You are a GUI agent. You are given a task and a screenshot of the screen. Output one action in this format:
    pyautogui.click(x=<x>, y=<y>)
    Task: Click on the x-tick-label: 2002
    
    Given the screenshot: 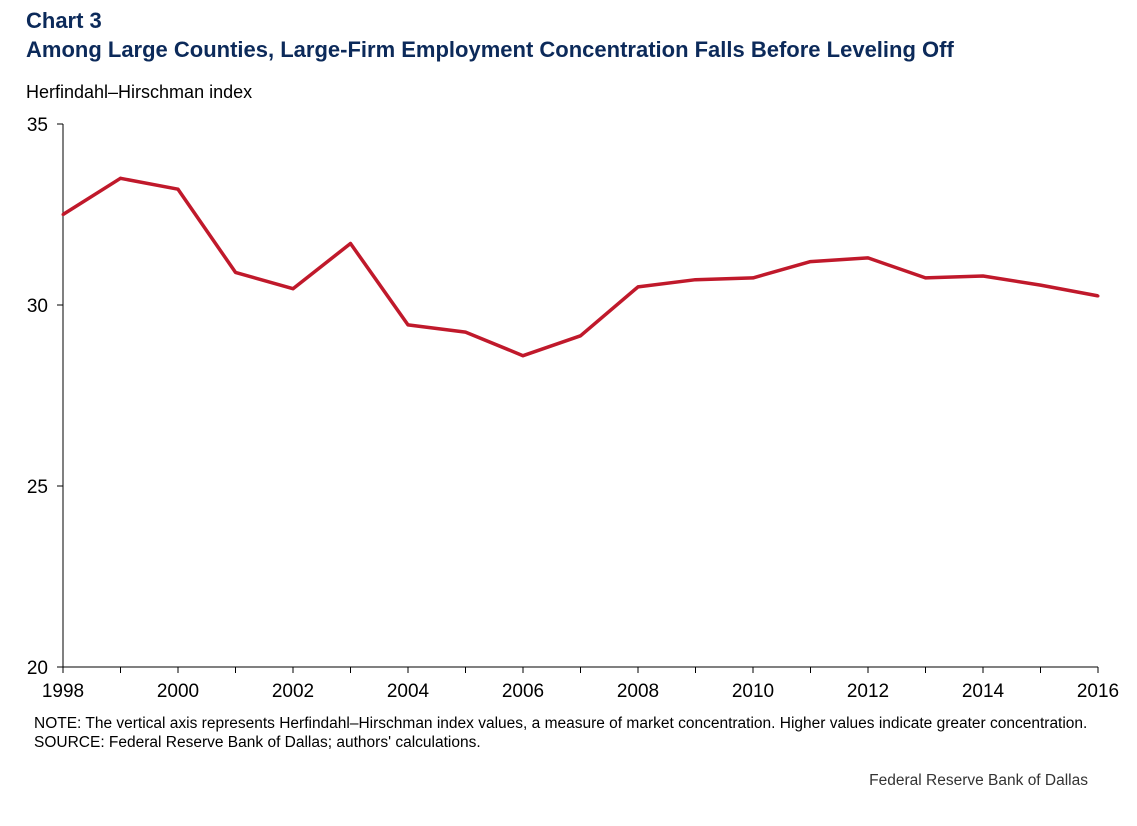 What is the action you would take?
    pyautogui.click(x=293, y=691)
    